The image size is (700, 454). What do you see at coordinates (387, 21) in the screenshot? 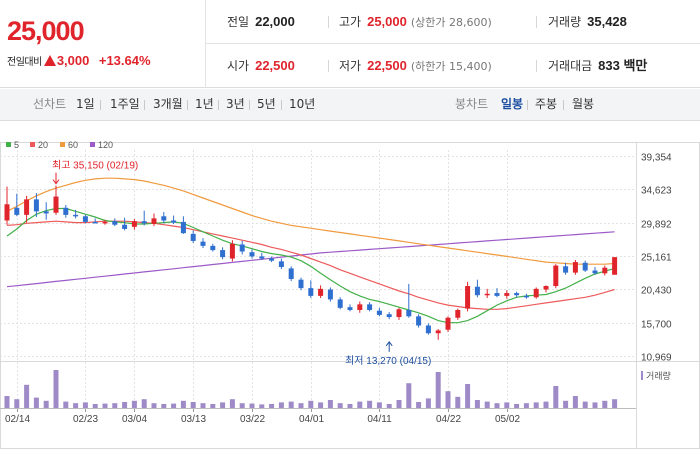
I see `high-value: 25,000` at bounding box center [387, 21].